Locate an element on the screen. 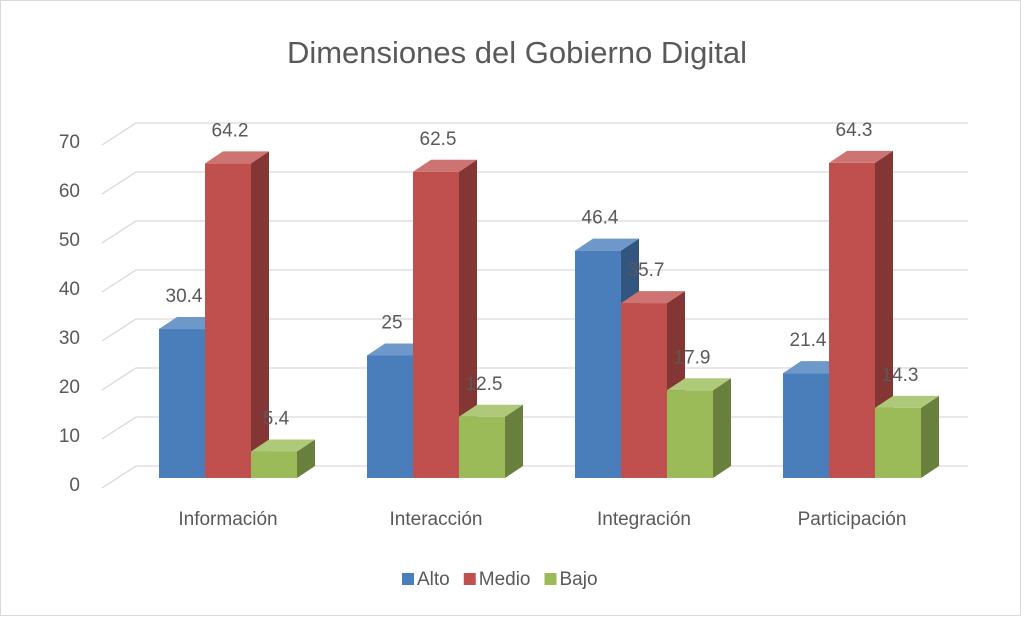 The height and width of the screenshot is (621, 1034). x-tick-label: Información is located at coordinates (227, 519).